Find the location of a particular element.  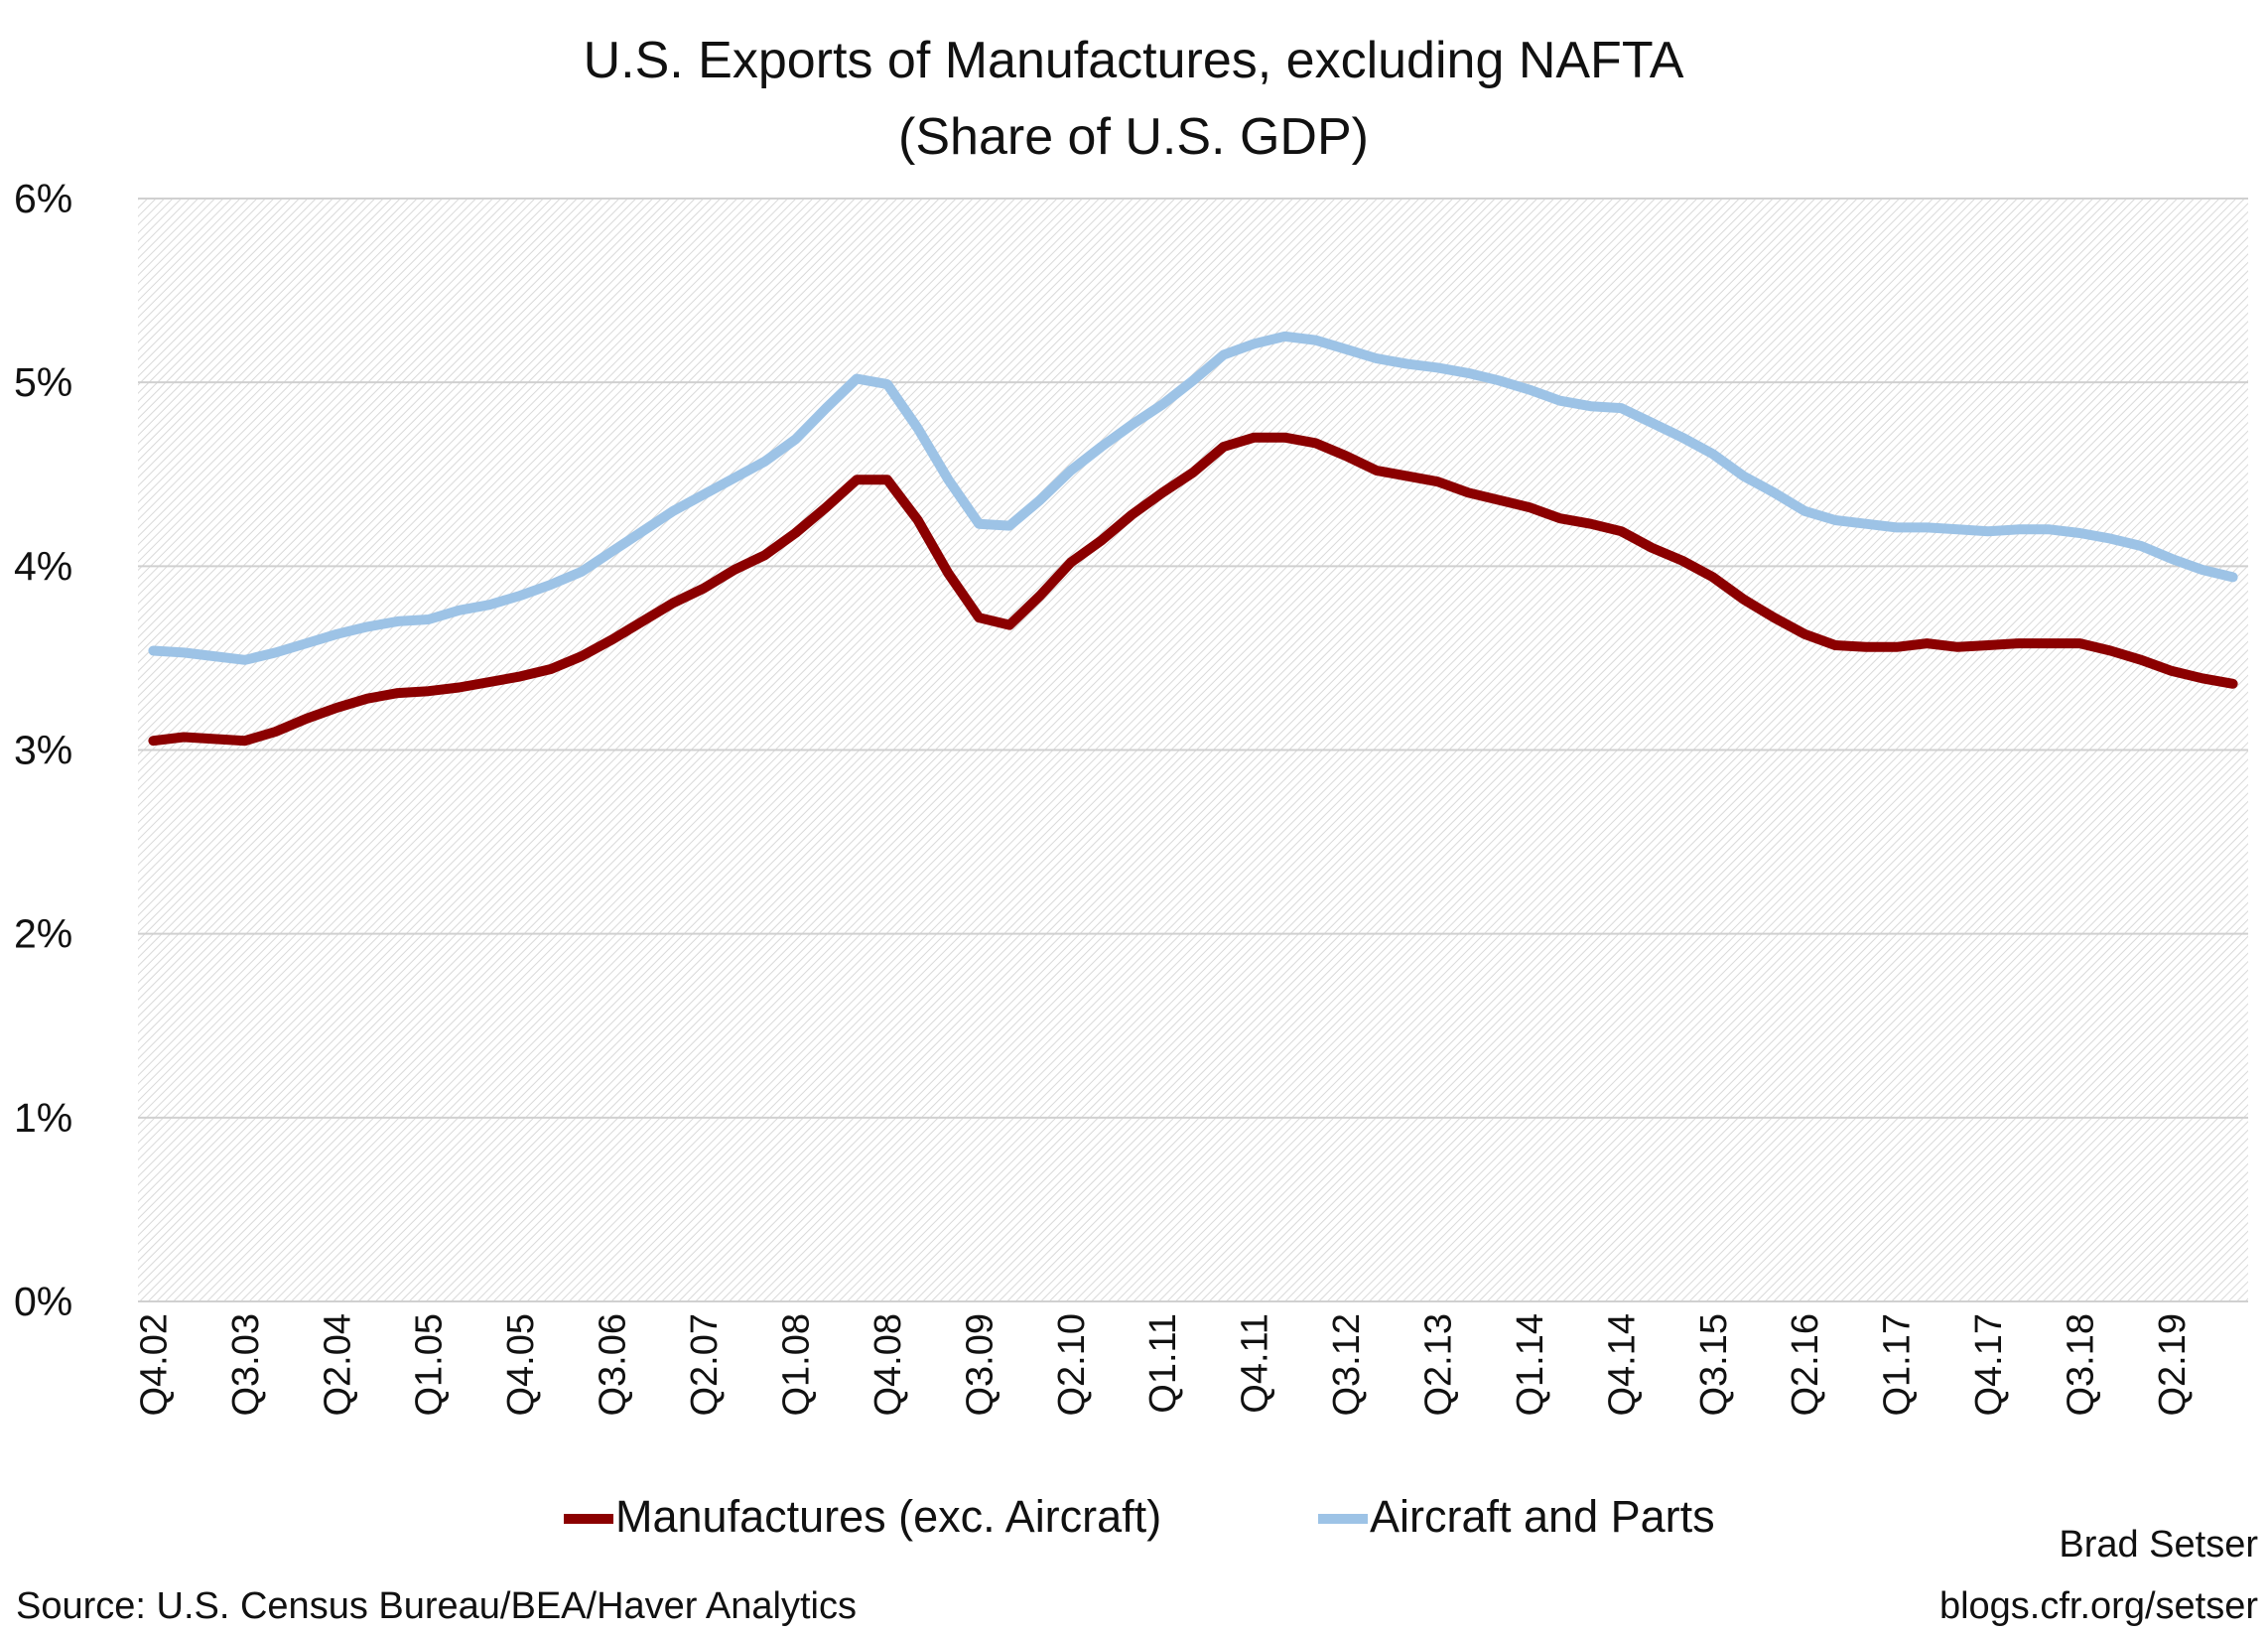

y-tick-label: 0% is located at coordinates (43, 1301).